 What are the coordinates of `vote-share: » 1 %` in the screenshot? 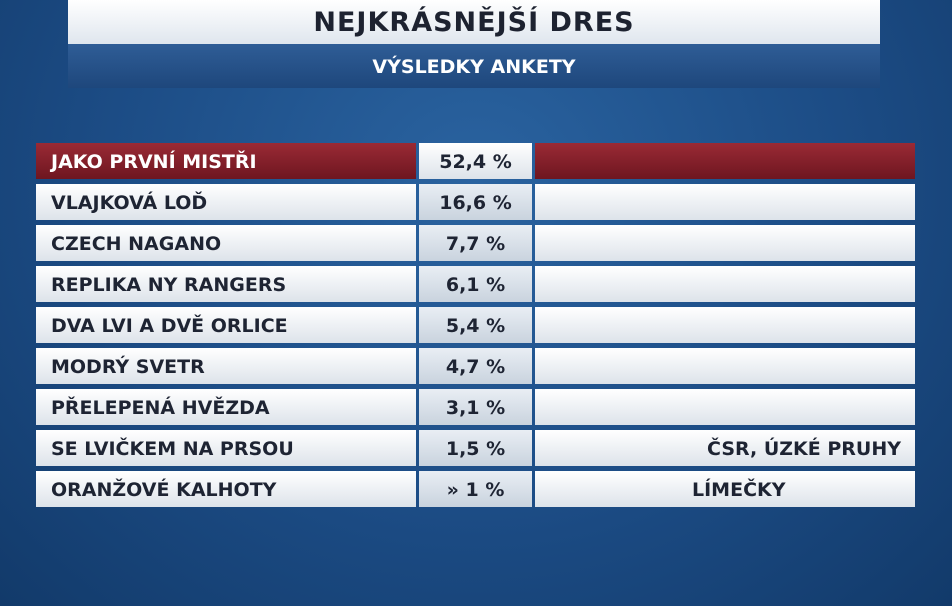 It's located at (475, 489).